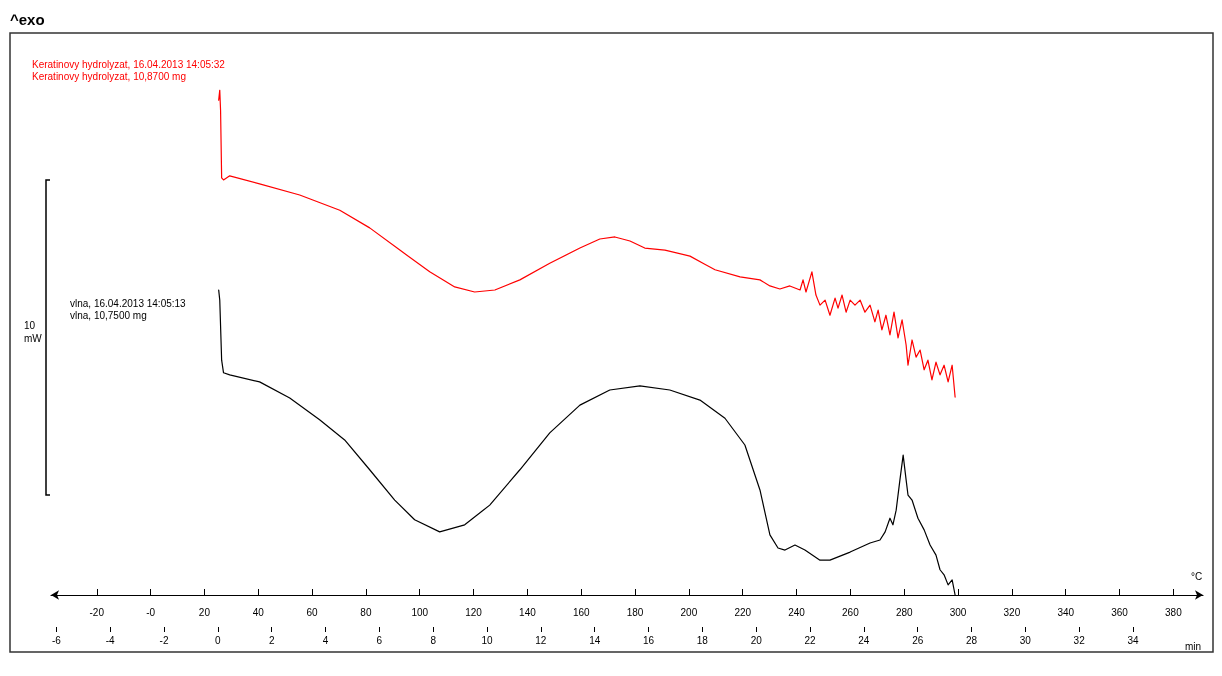 This screenshot has height=676, width=1222. What do you see at coordinates (379, 640) in the screenshot?
I see `x2-tick-label: 6` at bounding box center [379, 640].